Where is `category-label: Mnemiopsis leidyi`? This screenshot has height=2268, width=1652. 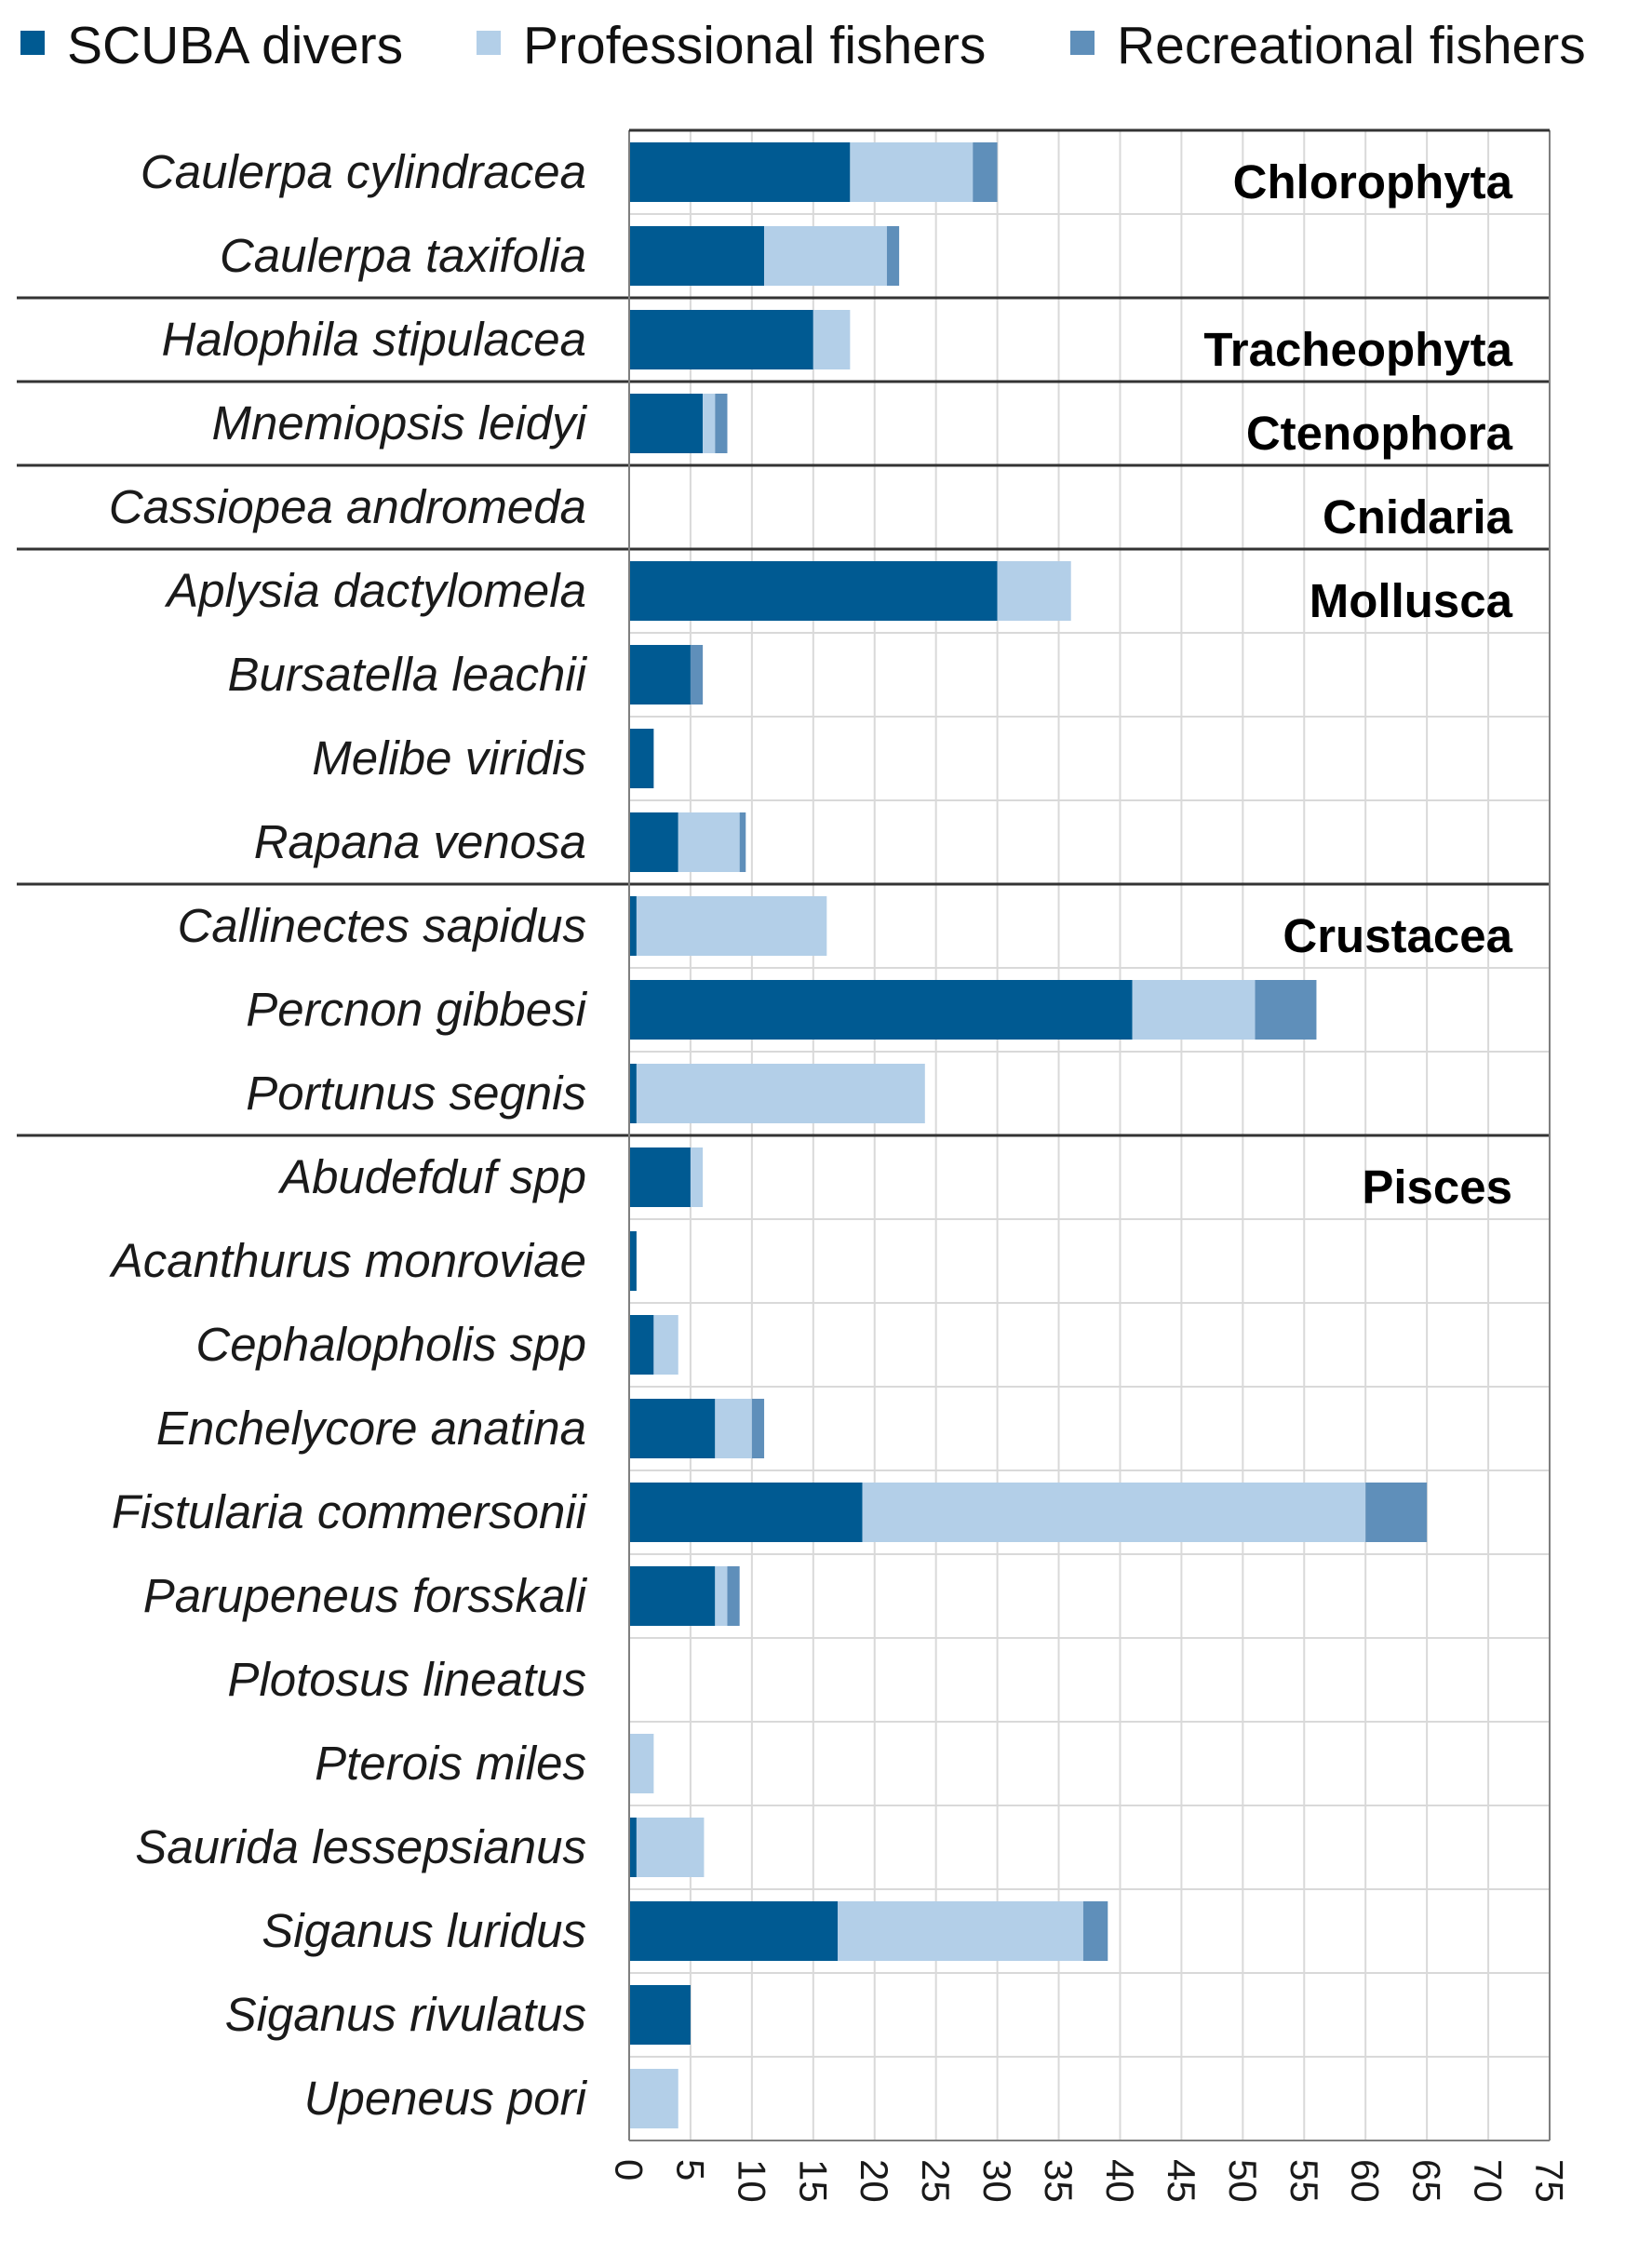 category-label: Mnemiopsis leidyi is located at coordinates (400, 423).